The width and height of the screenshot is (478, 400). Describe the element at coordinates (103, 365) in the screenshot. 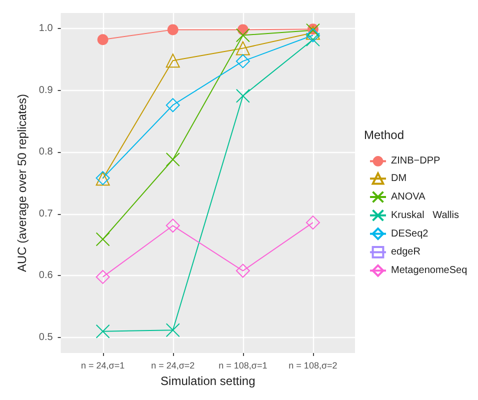

I see `x-tick-label: n = 24,σ=1` at that location.